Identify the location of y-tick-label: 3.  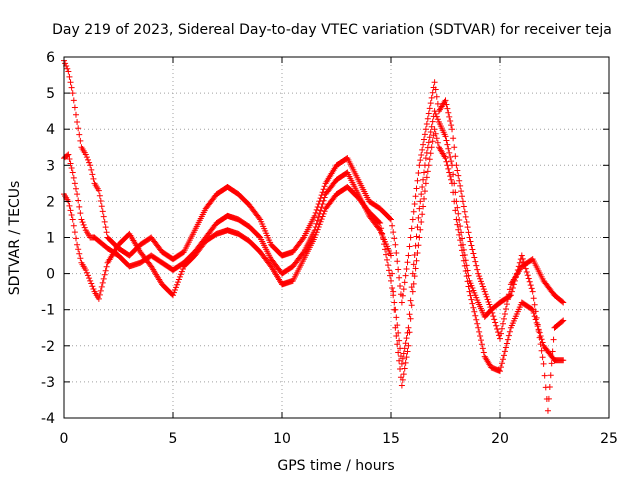
(50, 166).